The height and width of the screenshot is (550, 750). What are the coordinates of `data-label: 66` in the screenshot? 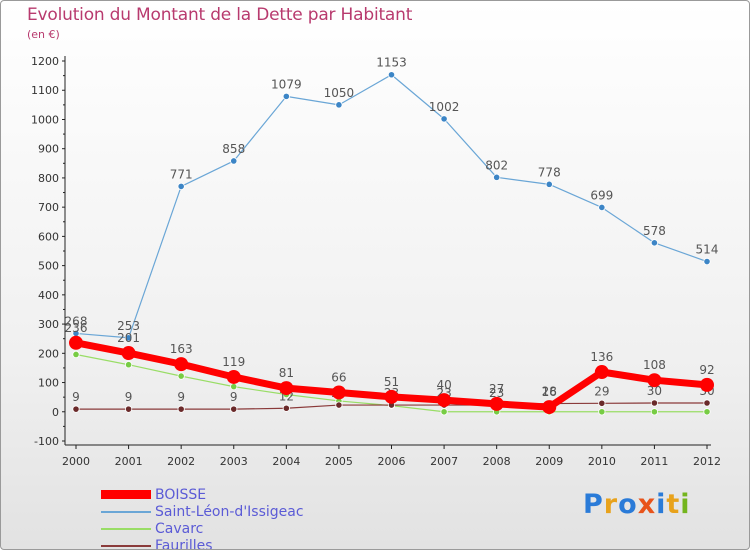 It's located at (338, 377).